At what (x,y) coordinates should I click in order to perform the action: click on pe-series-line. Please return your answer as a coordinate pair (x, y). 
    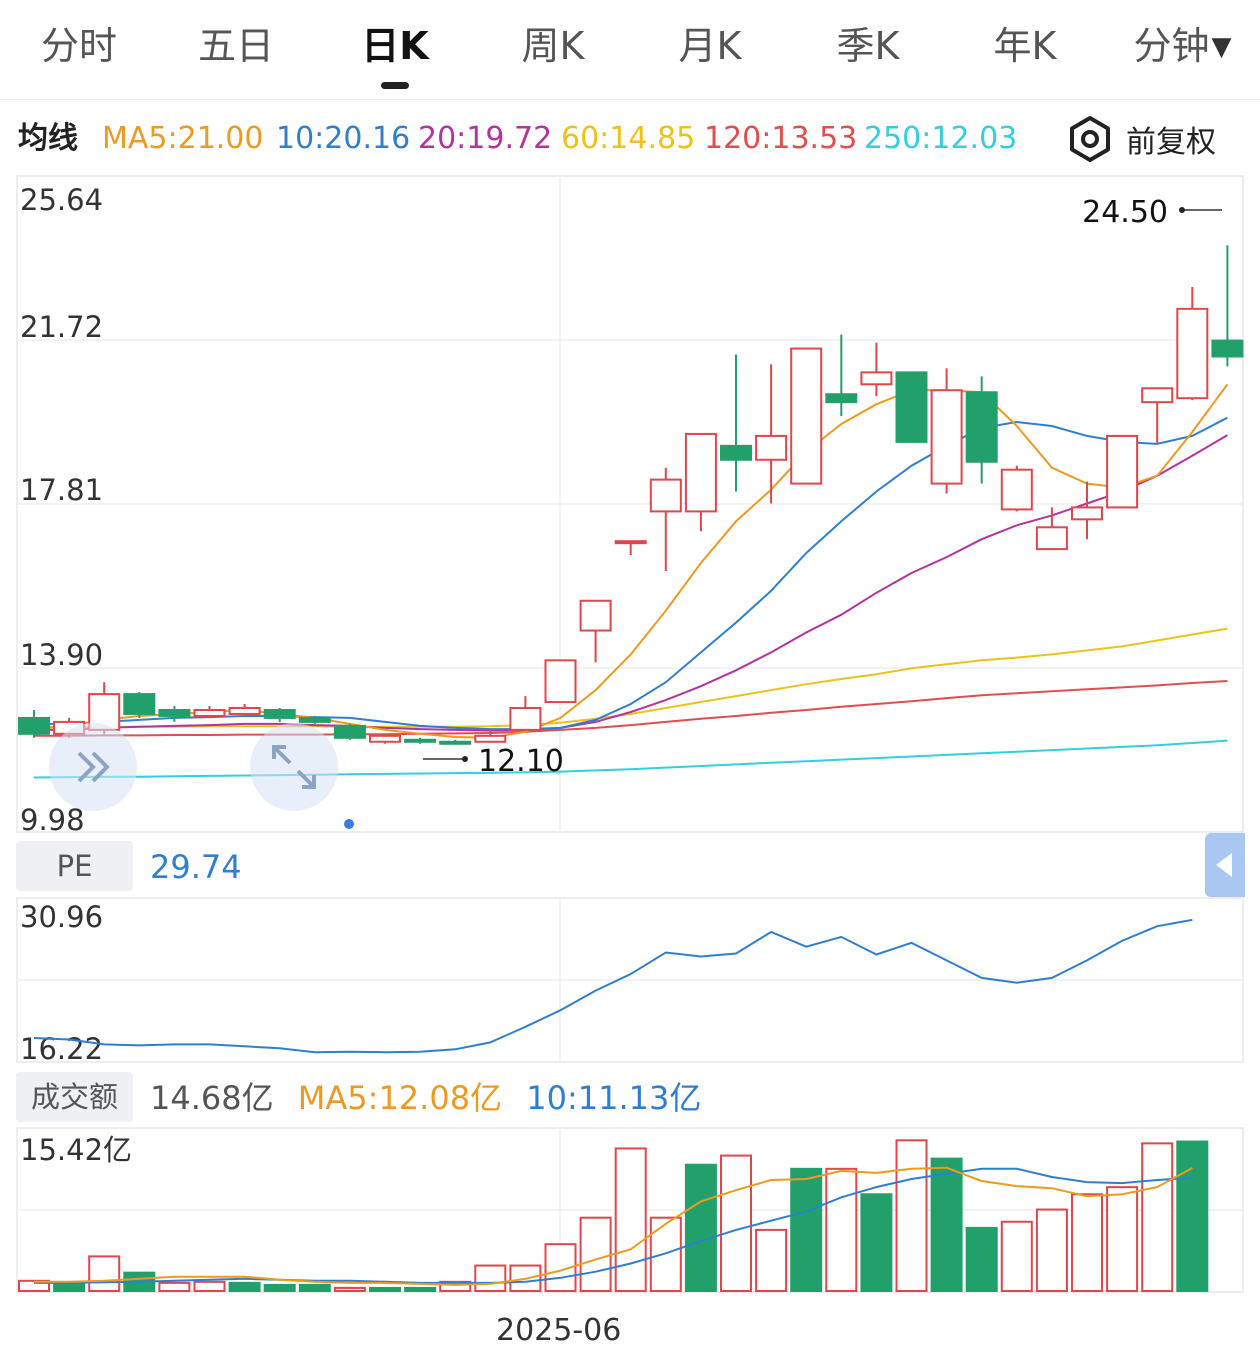
    Looking at the image, I should click on (613, 986).